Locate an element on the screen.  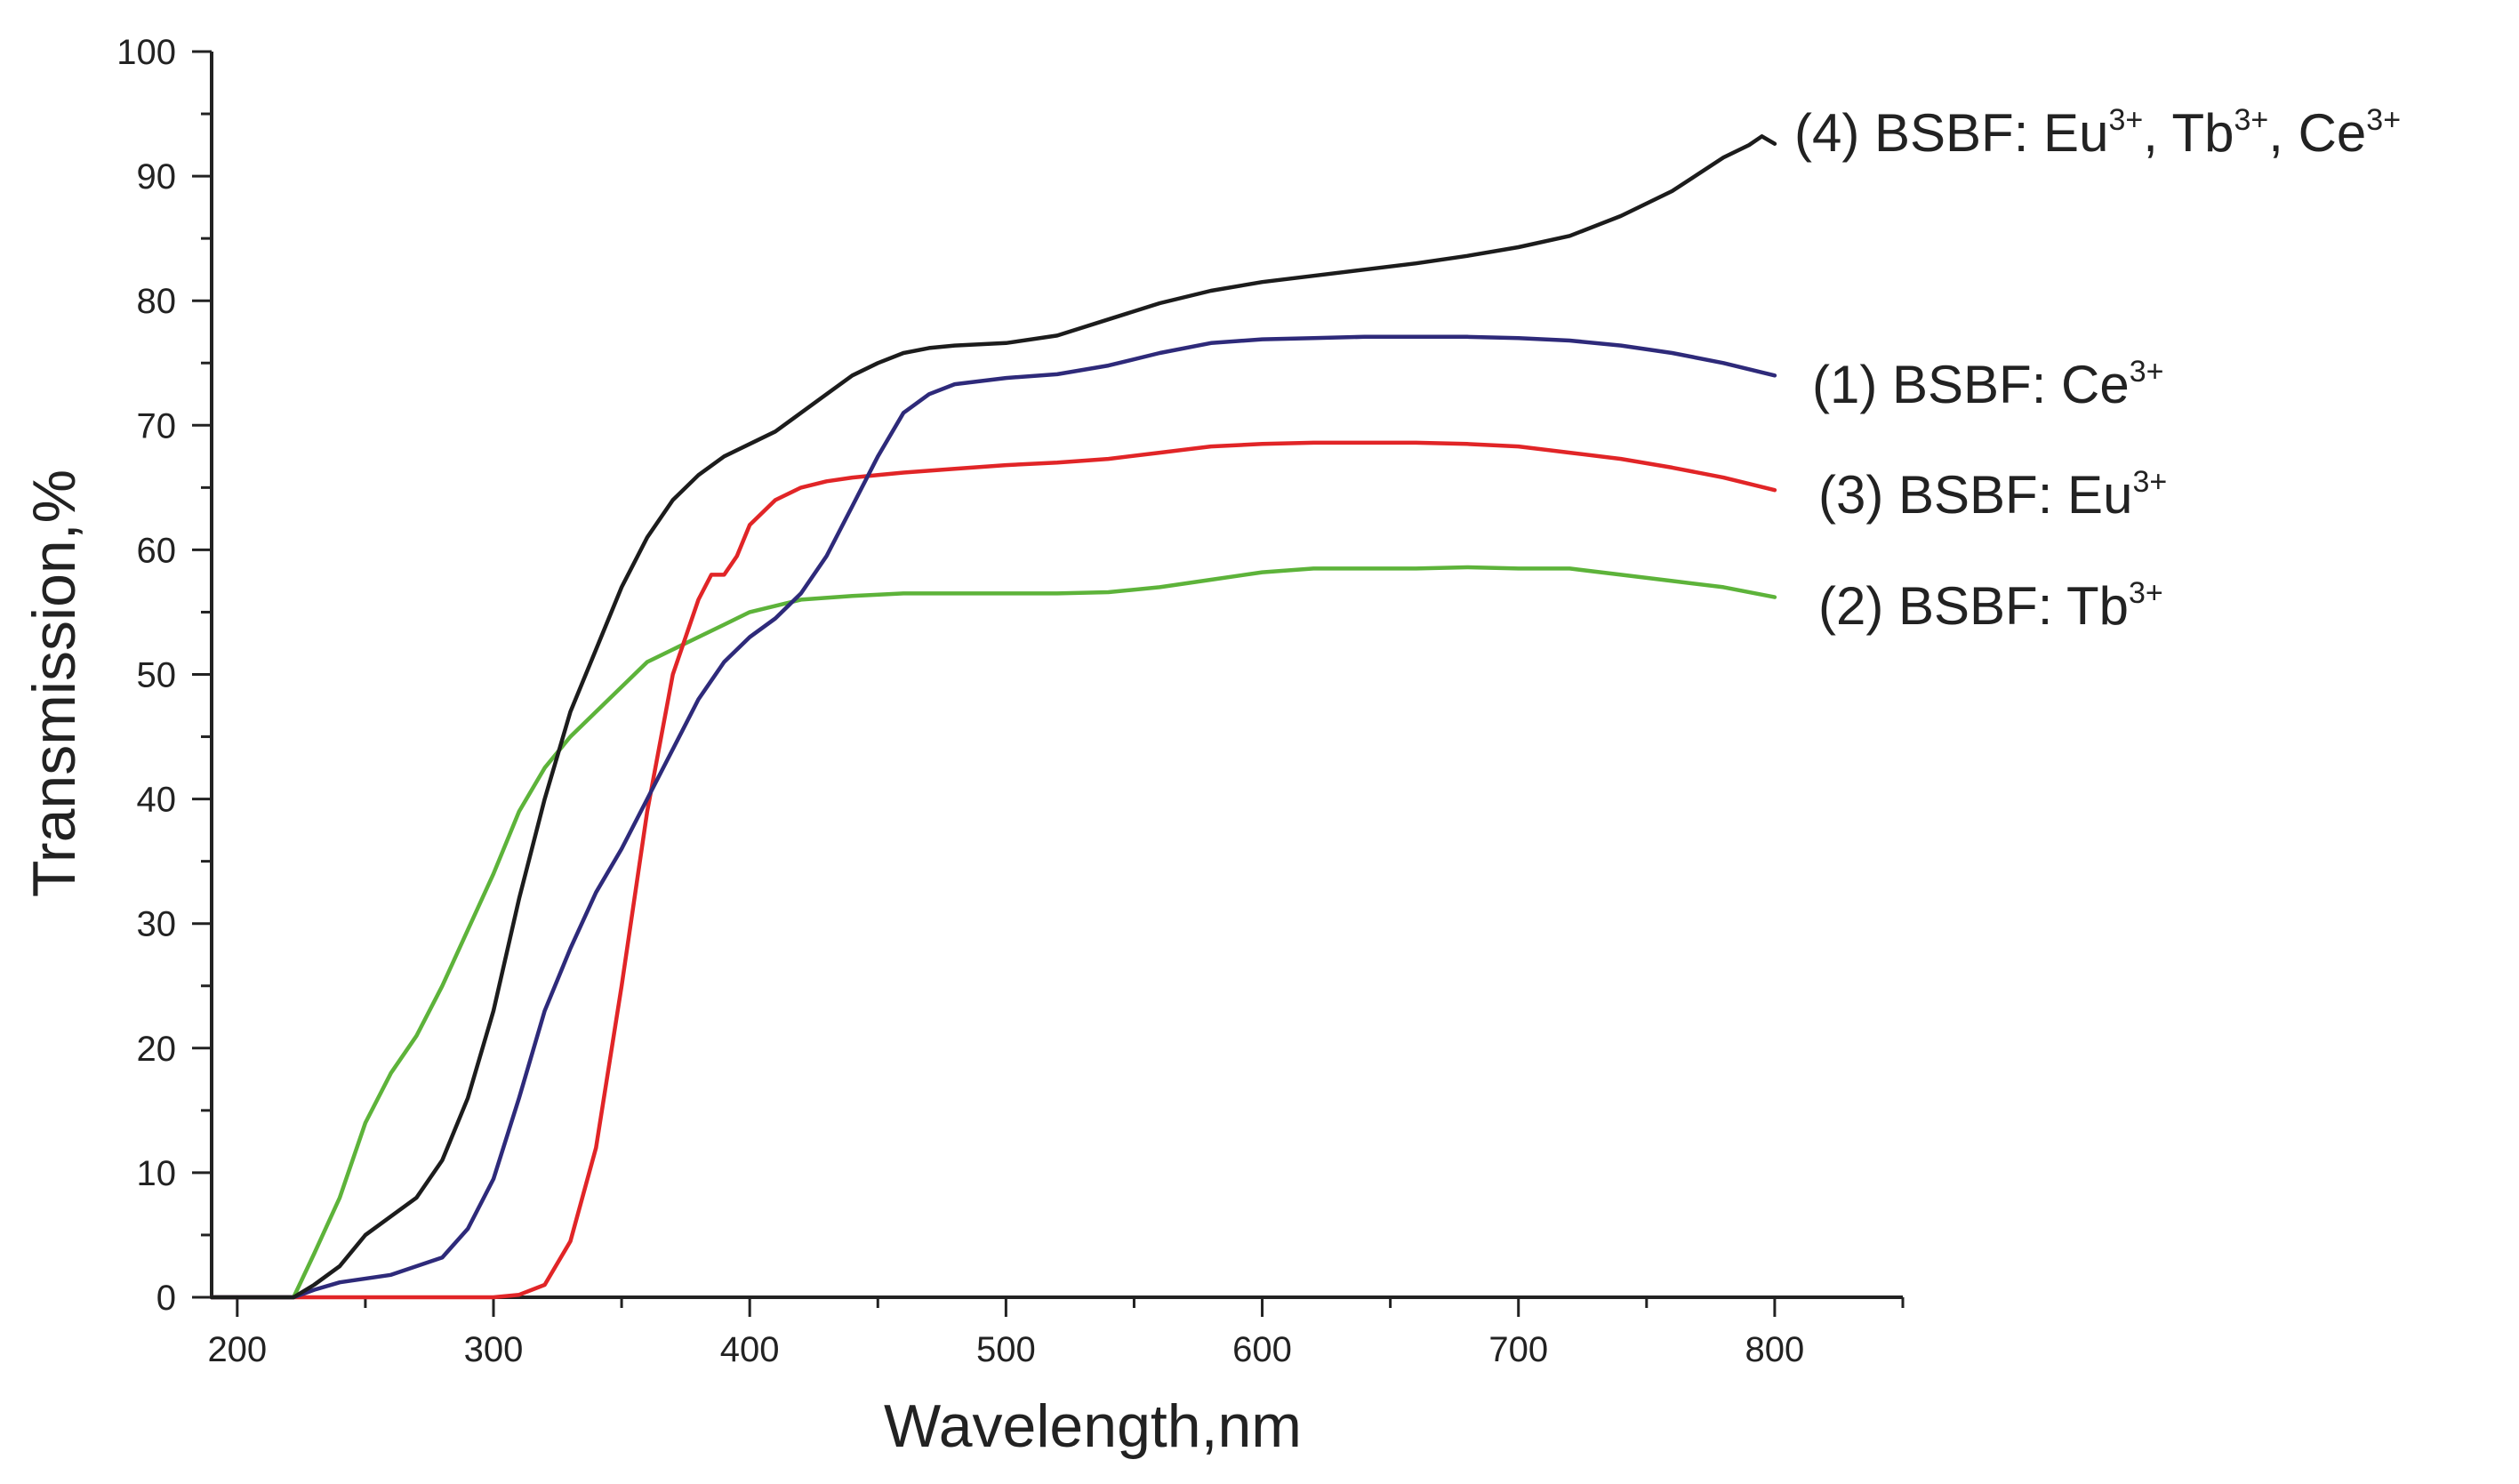
legend-sup-series-1: 3+ is located at coordinates (2147, 372).